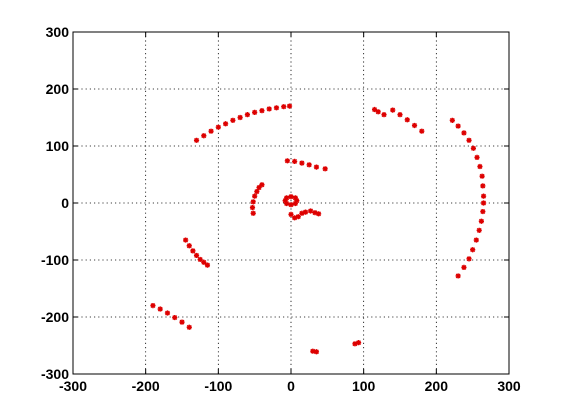 This screenshot has width=561, height=420. I want to click on x-tick-label: -200, so click(146, 386).